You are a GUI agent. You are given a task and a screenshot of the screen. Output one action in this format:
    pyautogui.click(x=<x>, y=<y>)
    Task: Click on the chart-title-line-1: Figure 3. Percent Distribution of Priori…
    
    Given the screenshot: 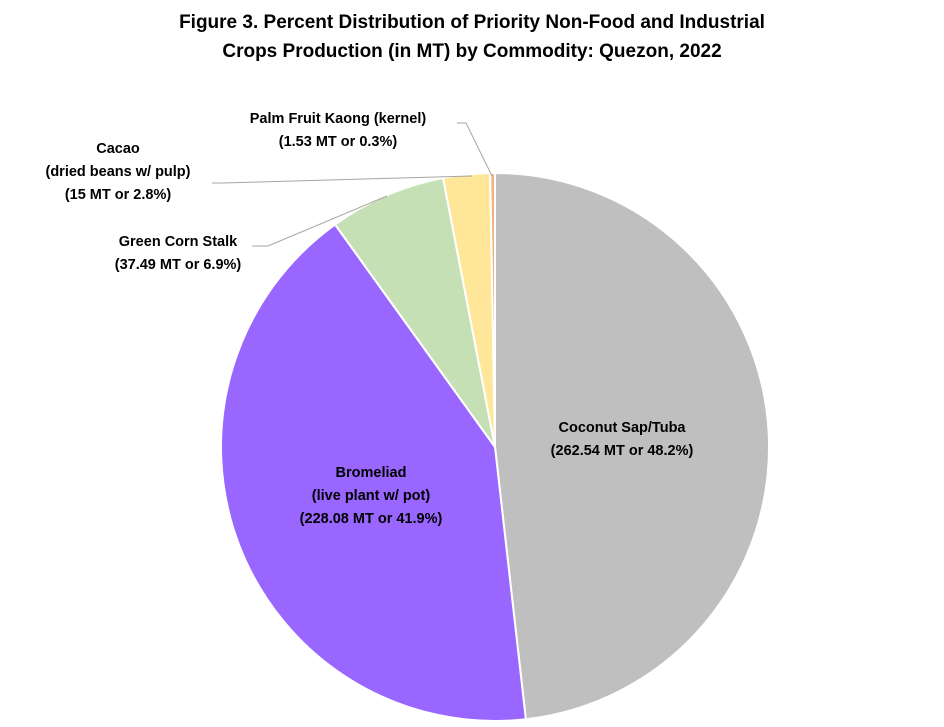 What is the action you would take?
    pyautogui.click(x=472, y=22)
    